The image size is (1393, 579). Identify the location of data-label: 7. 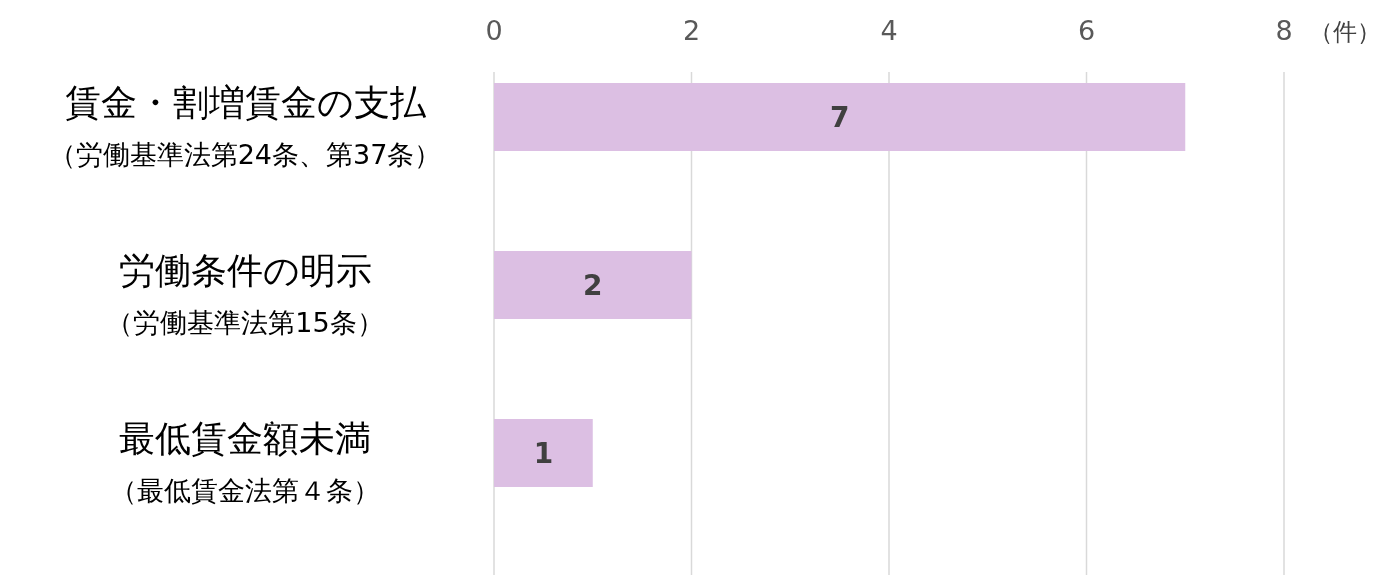
(839, 117).